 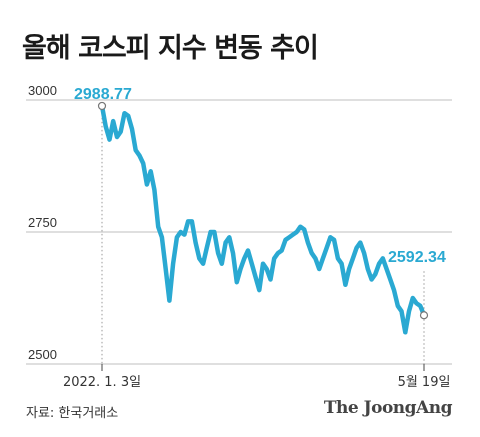 What do you see at coordinates (417, 257) in the screenshot?
I see `end-value-label: 2592.34` at bounding box center [417, 257].